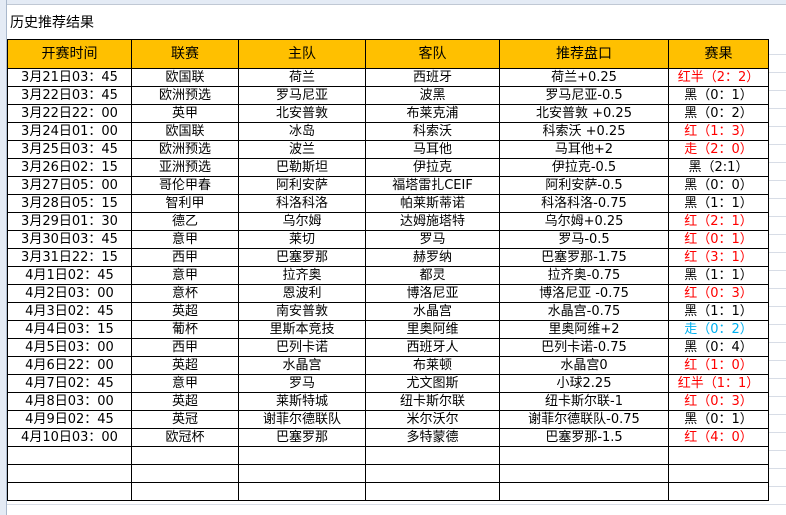 Image resolution: width=786 pixels, height=515 pixels. Describe the element at coordinates (396, 22) in the screenshot. I see `title-cell` at that location.